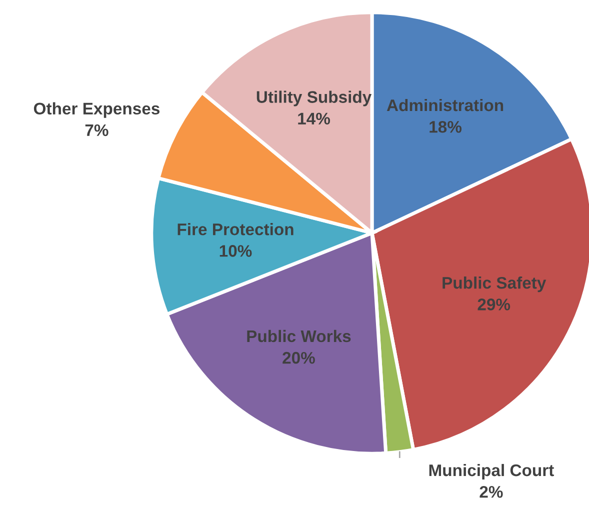  What do you see at coordinates (236, 229) in the screenshot?
I see `slice-label: Fire Protection` at bounding box center [236, 229].